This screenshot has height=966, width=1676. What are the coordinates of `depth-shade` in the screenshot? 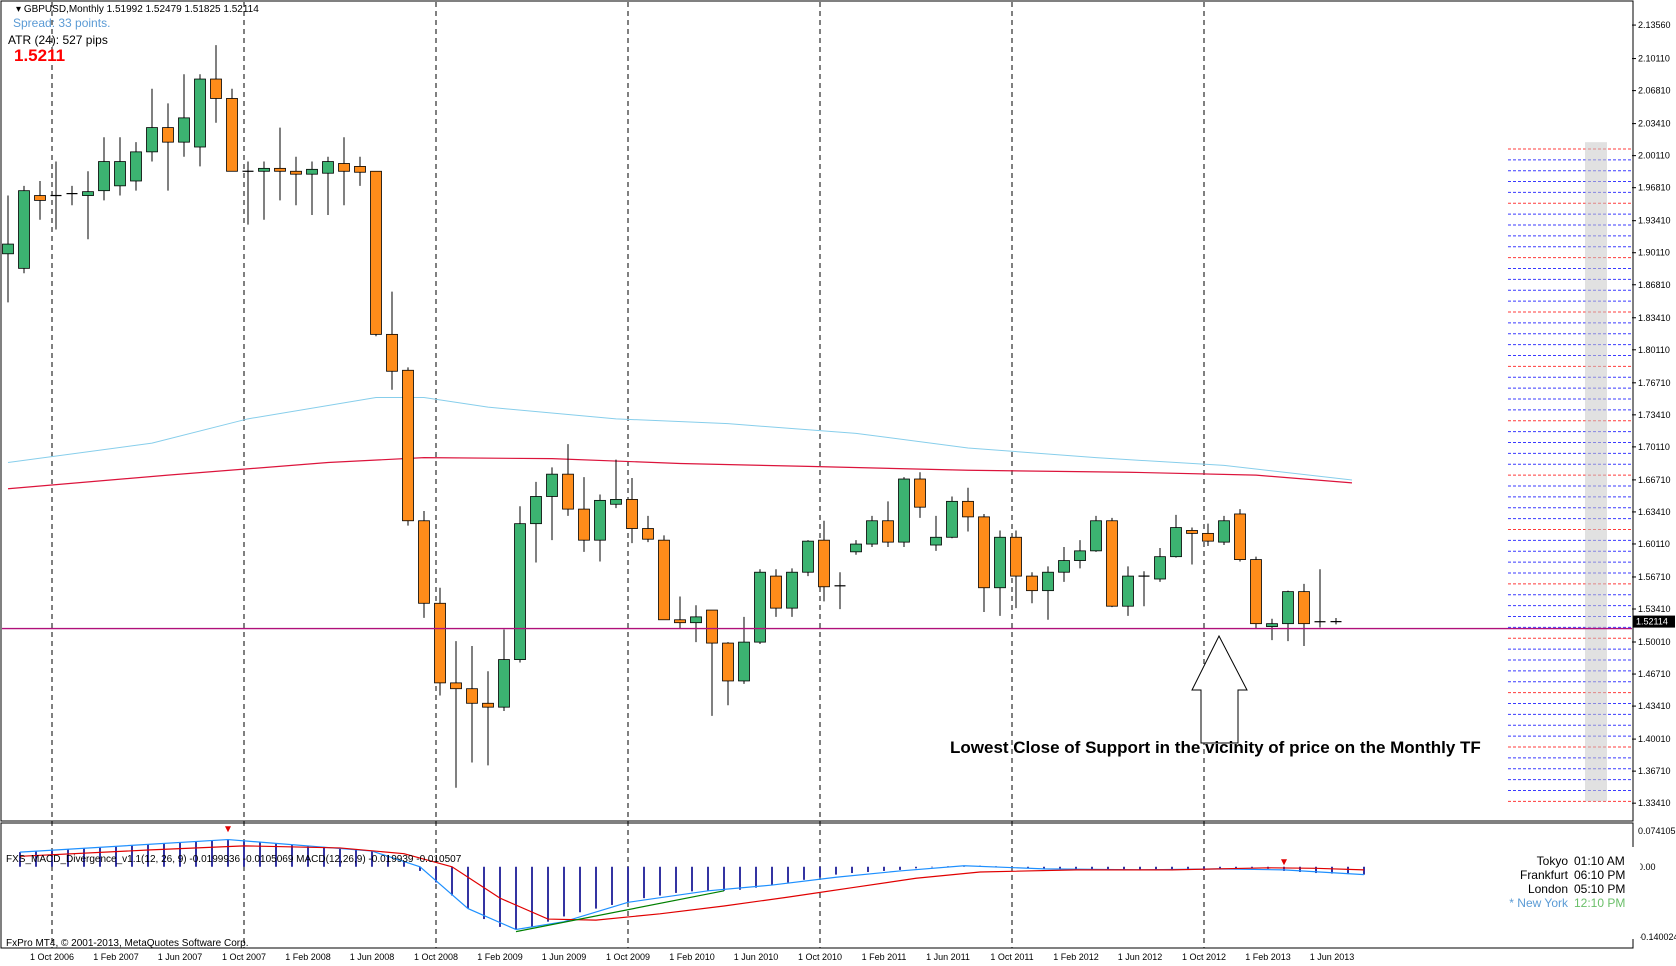 It's located at (1596, 472).